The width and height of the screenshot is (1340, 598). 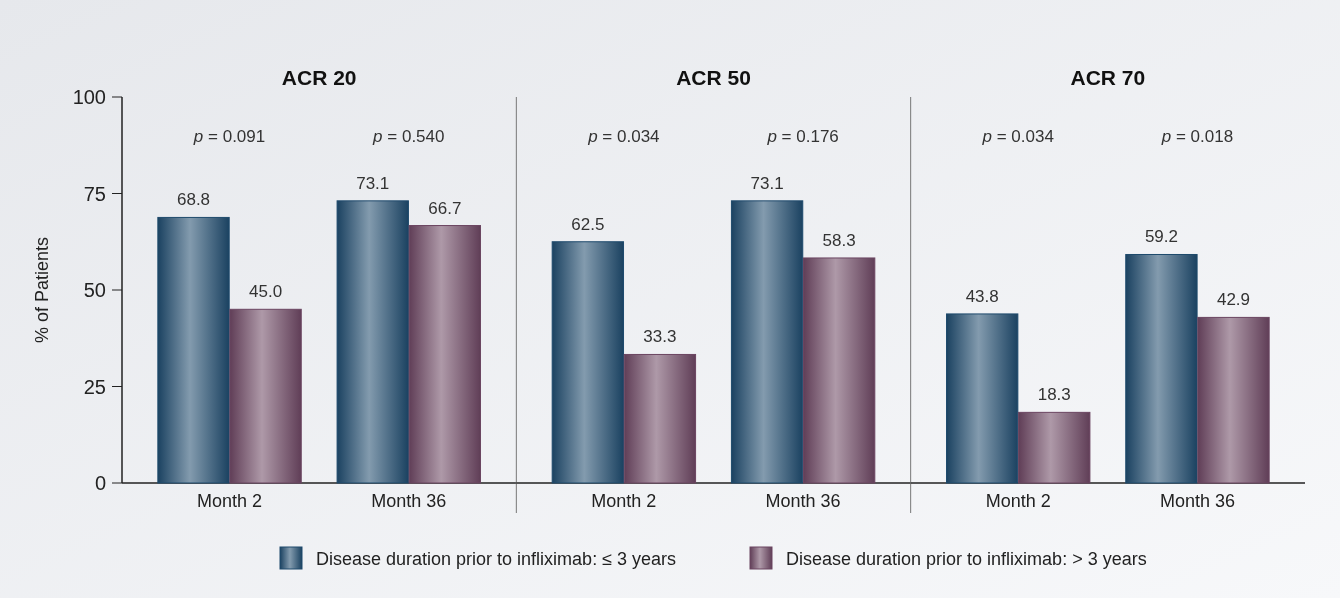 I want to click on data-label: 58.3, so click(x=839, y=240).